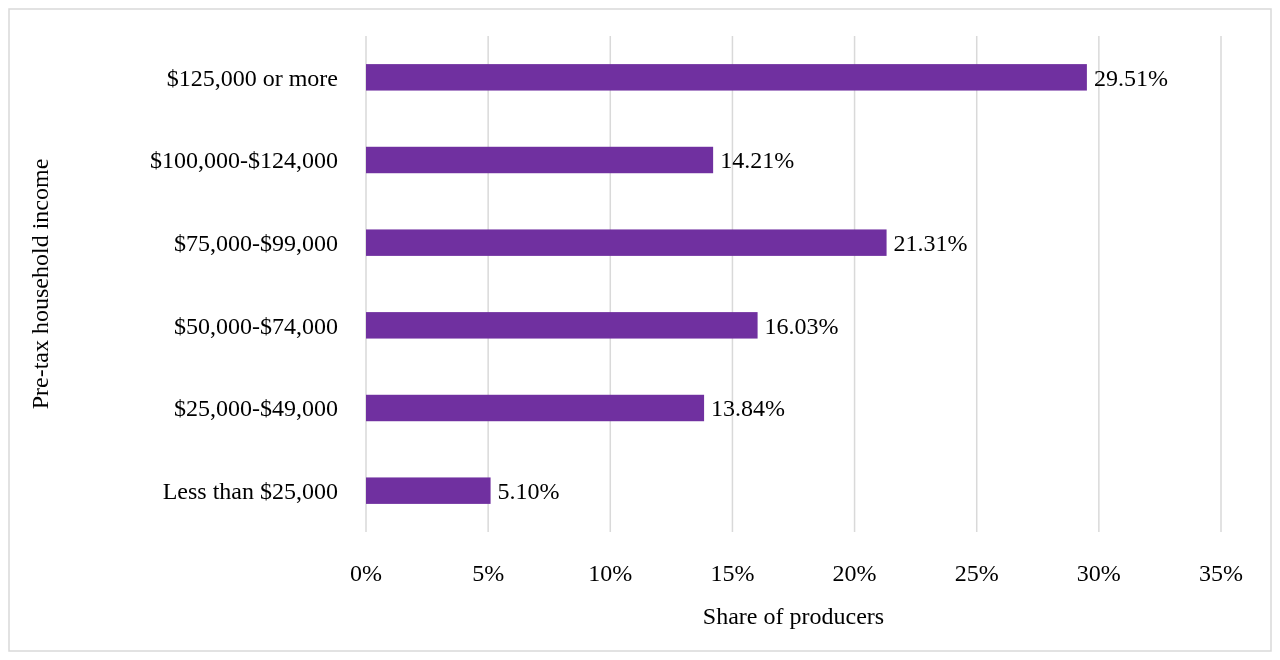 Image resolution: width=1280 pixels, height=660 pixels. Describe the element at coordinates (610, 573) in the screenshot. I see `x-tick-label: 10%` at that location.